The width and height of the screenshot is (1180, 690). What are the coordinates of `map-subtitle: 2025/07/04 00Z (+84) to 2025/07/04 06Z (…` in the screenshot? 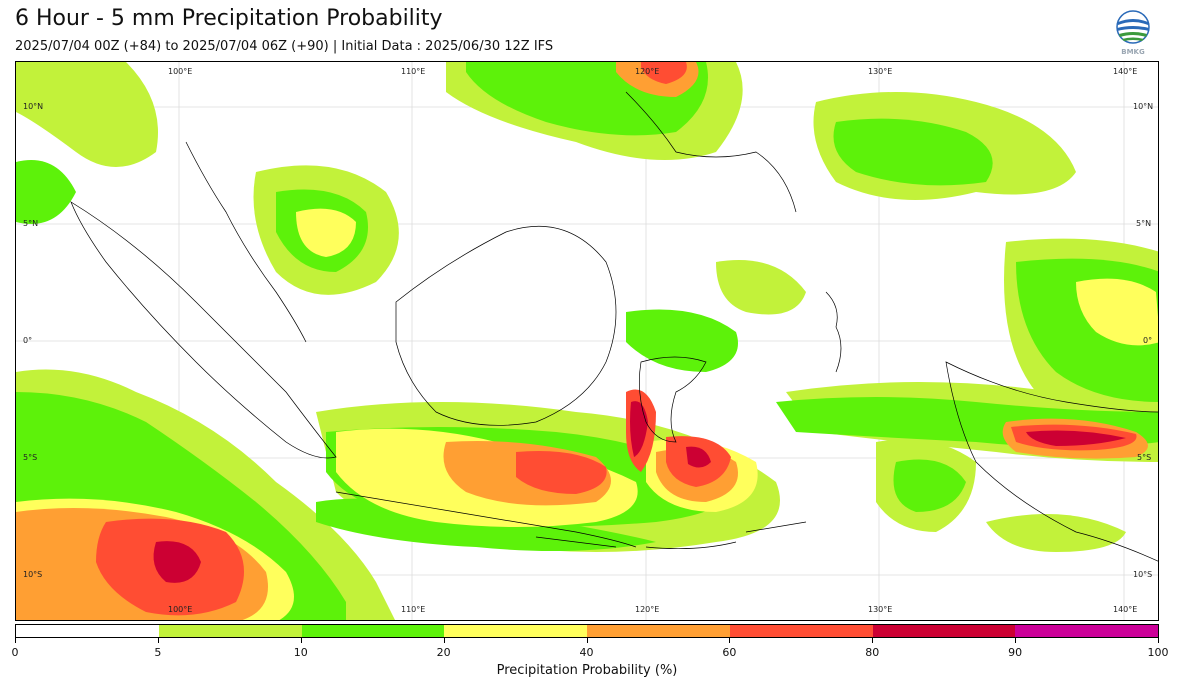 It's located at (284, 46).